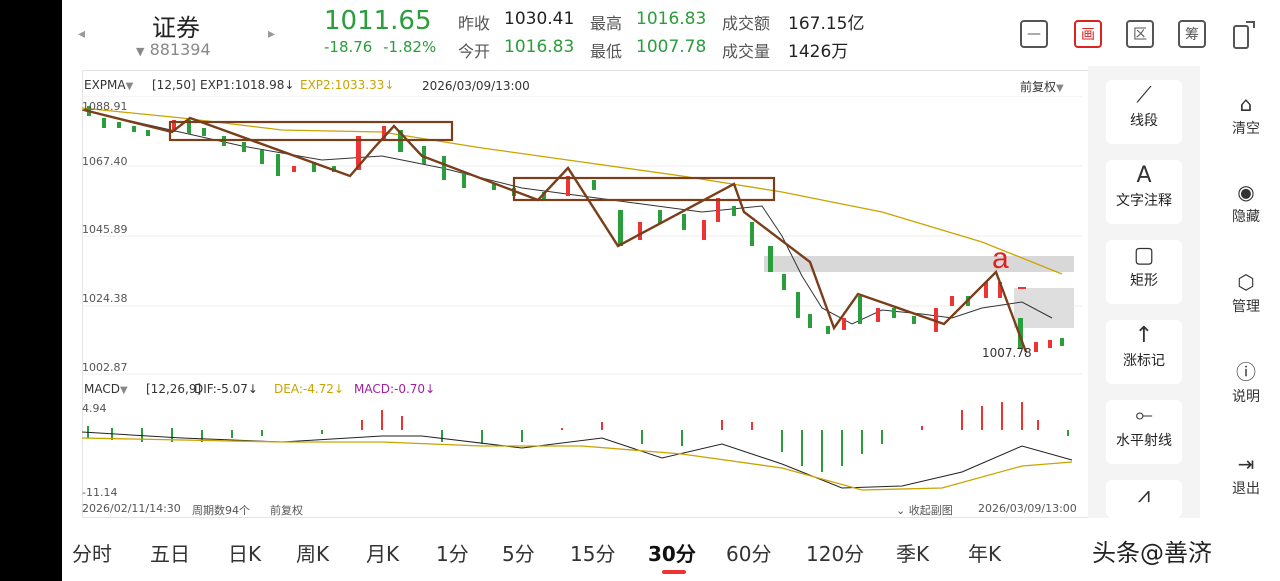 Image resolution: width=1280 pixels, height=581 pixels. I want to click on help-button: ⓘ 说明, so click(1246, 382).